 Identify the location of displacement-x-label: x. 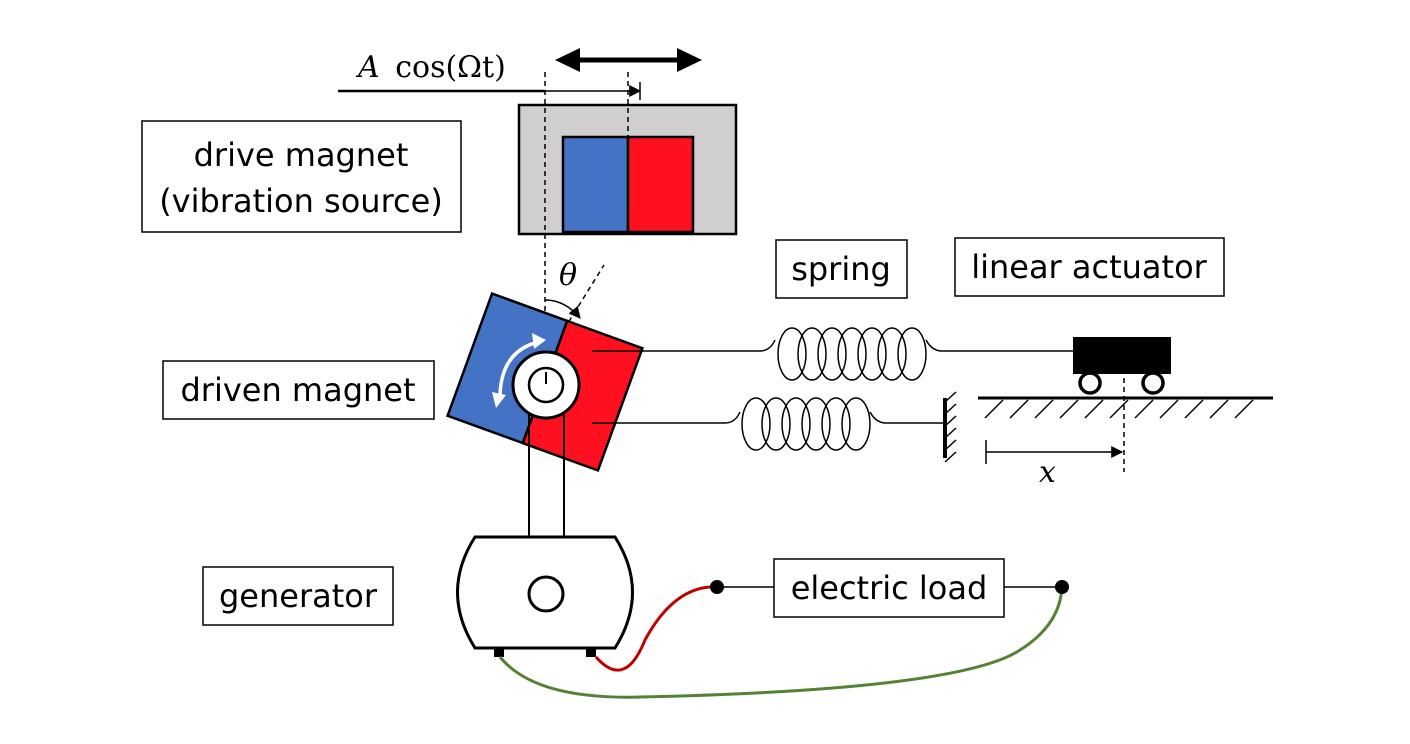
(1047, 472).